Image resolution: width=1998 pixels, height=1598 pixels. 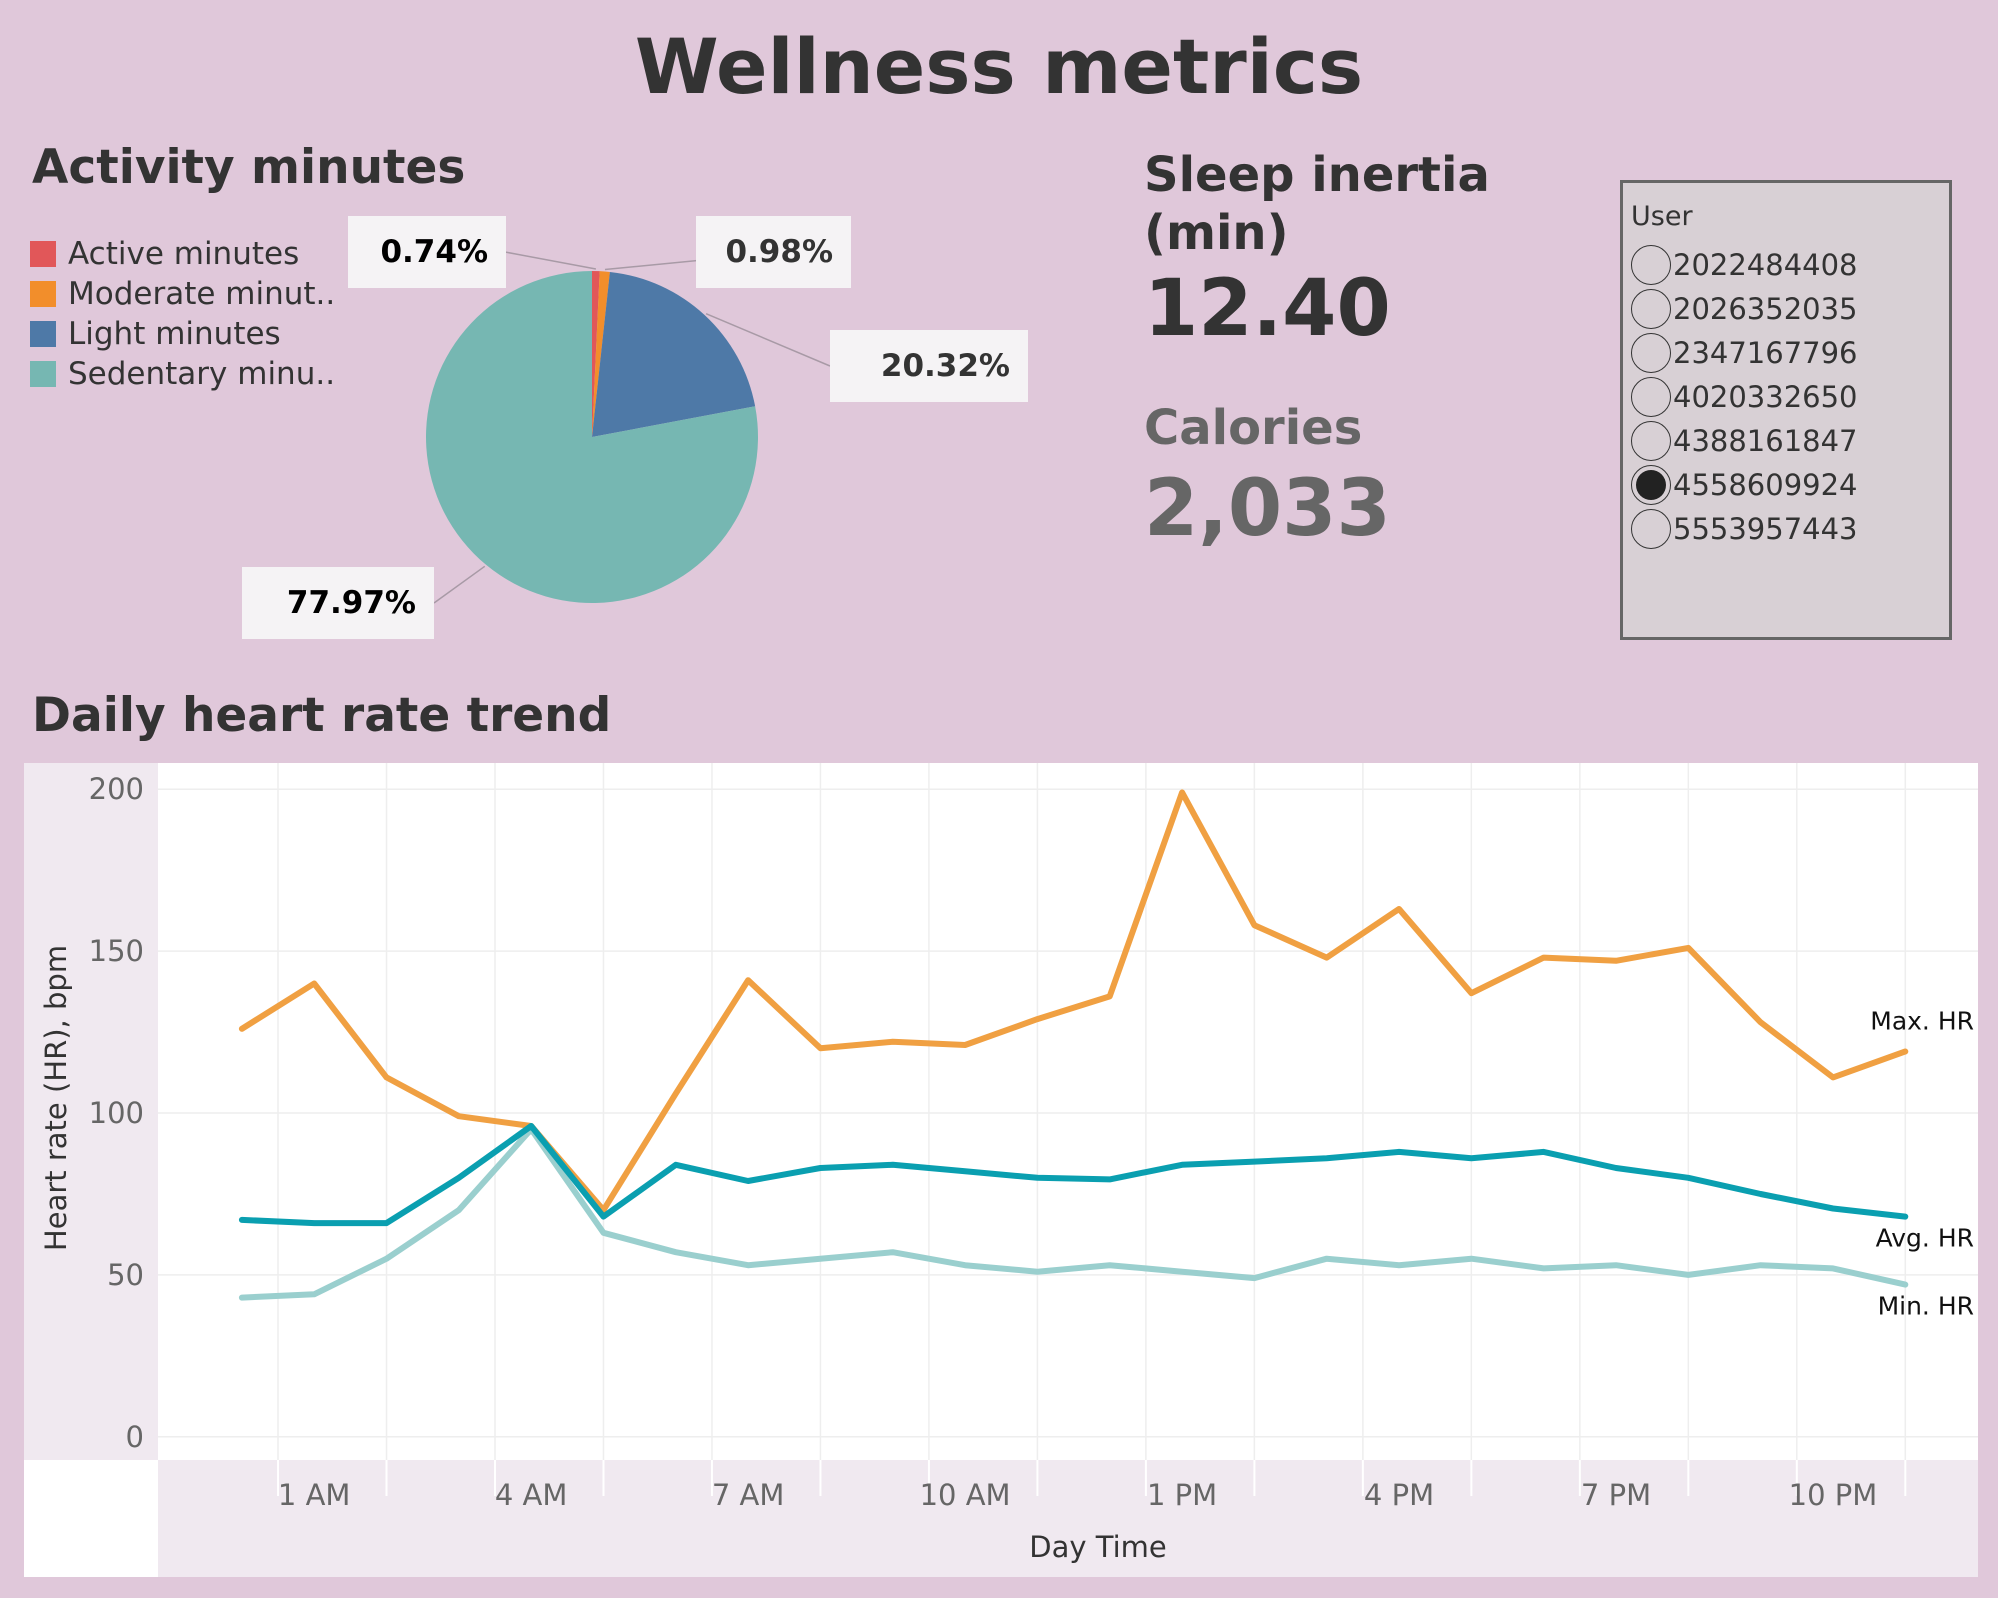 I want to click on user-option-label: 2022484408, so click(x=1765, y=265).